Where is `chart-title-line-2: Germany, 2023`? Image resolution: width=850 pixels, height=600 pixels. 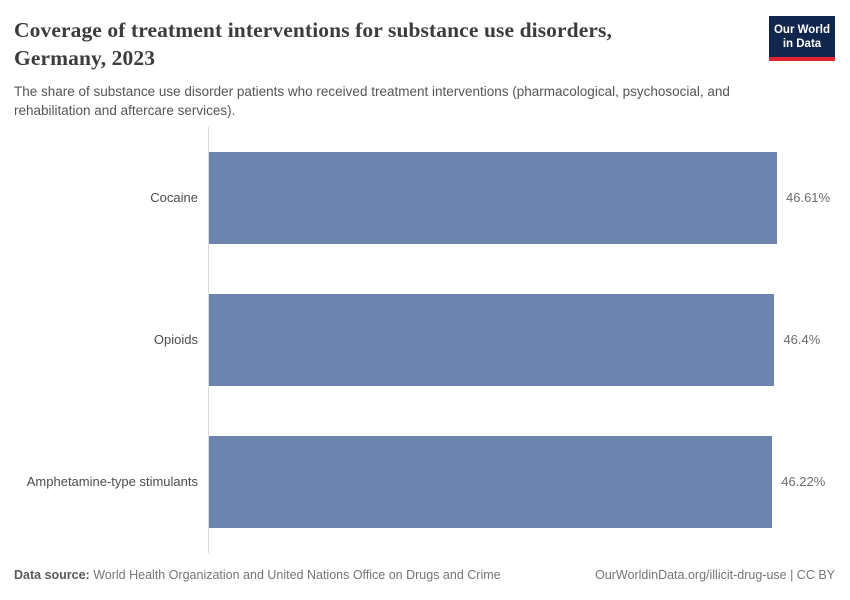 chart-title-line-2: Germany, 2023 is located at coordinates (85, 58).